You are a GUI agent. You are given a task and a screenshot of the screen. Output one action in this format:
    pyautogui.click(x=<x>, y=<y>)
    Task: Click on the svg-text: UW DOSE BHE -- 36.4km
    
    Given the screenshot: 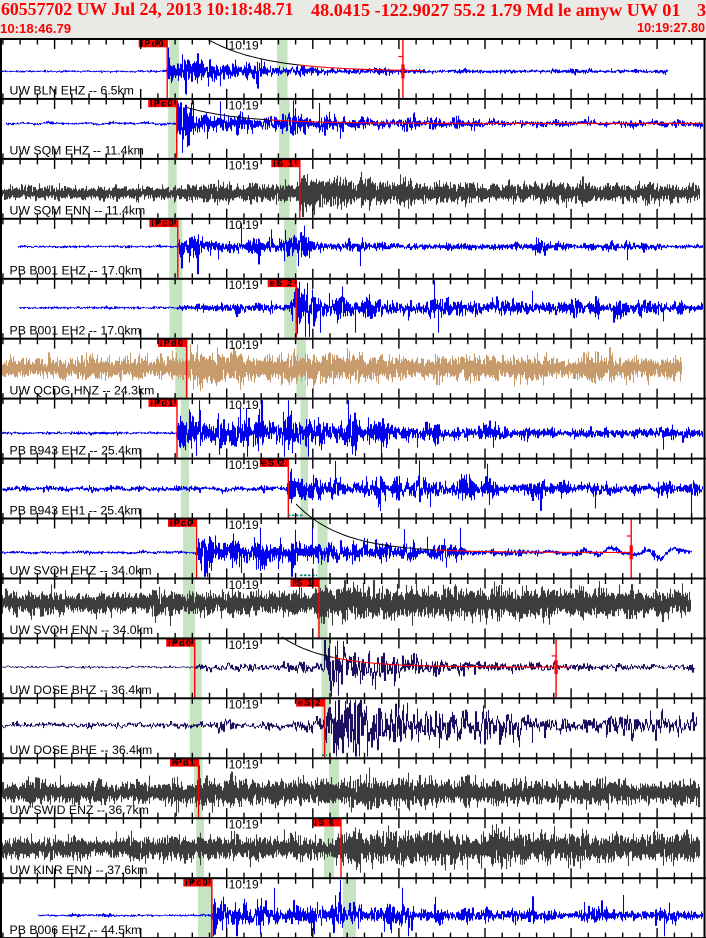 What is the action you would take?
    pyautogui.click(x=81, y=750)
    